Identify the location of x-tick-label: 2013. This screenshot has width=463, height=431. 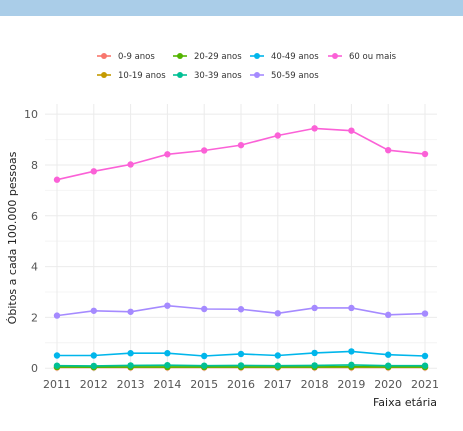
(131, 384).